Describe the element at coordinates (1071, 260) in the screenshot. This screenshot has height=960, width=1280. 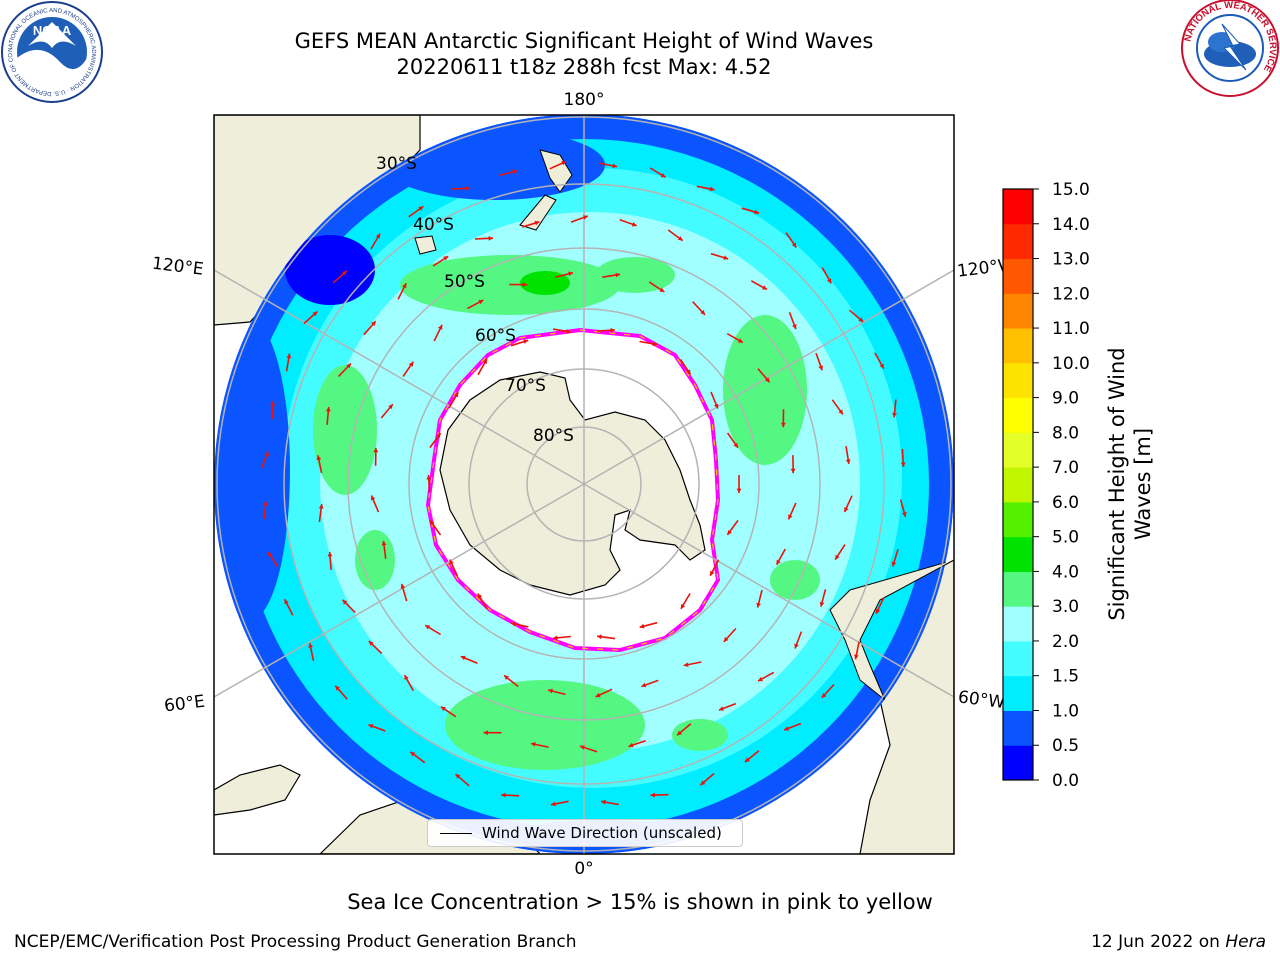
I see `colorbar-tick-label: 13.0` at that location.